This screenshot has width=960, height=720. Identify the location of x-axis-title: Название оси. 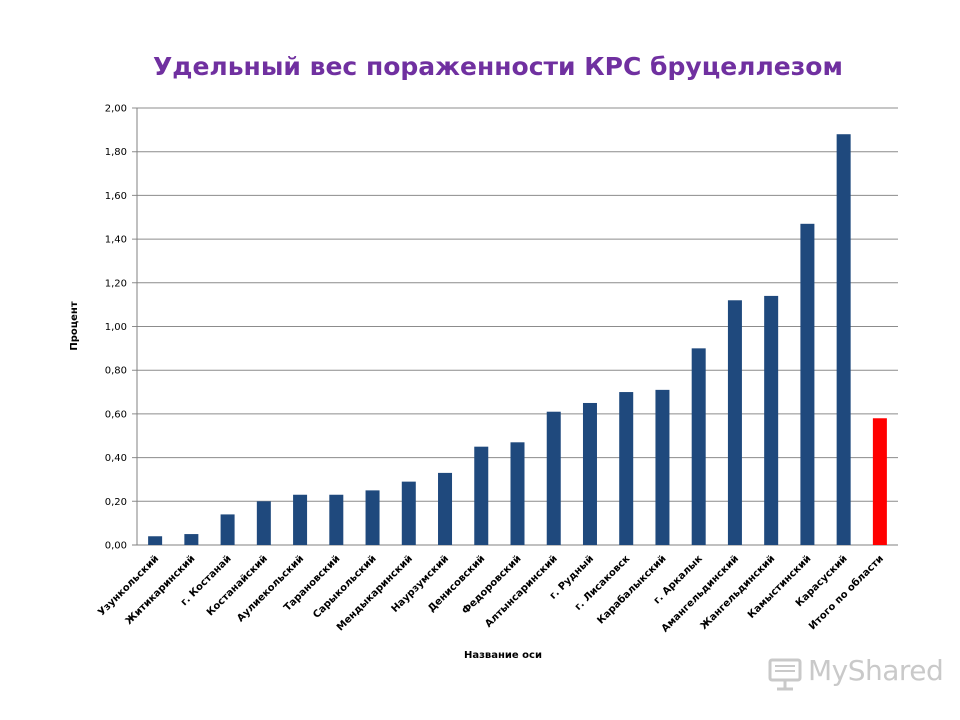
(503, 655).